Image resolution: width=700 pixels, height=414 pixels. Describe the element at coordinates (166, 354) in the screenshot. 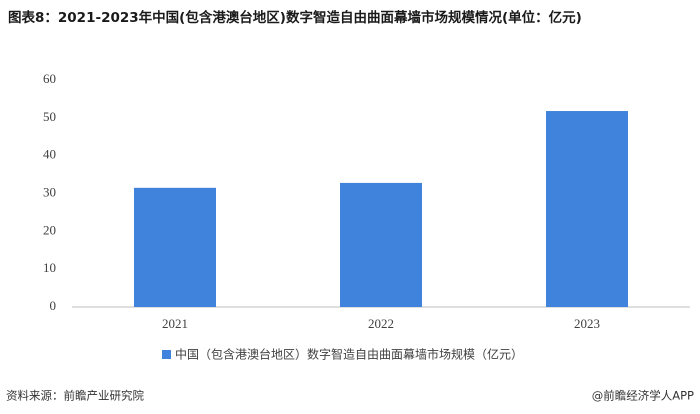

I see `legend-swatch` at that location.